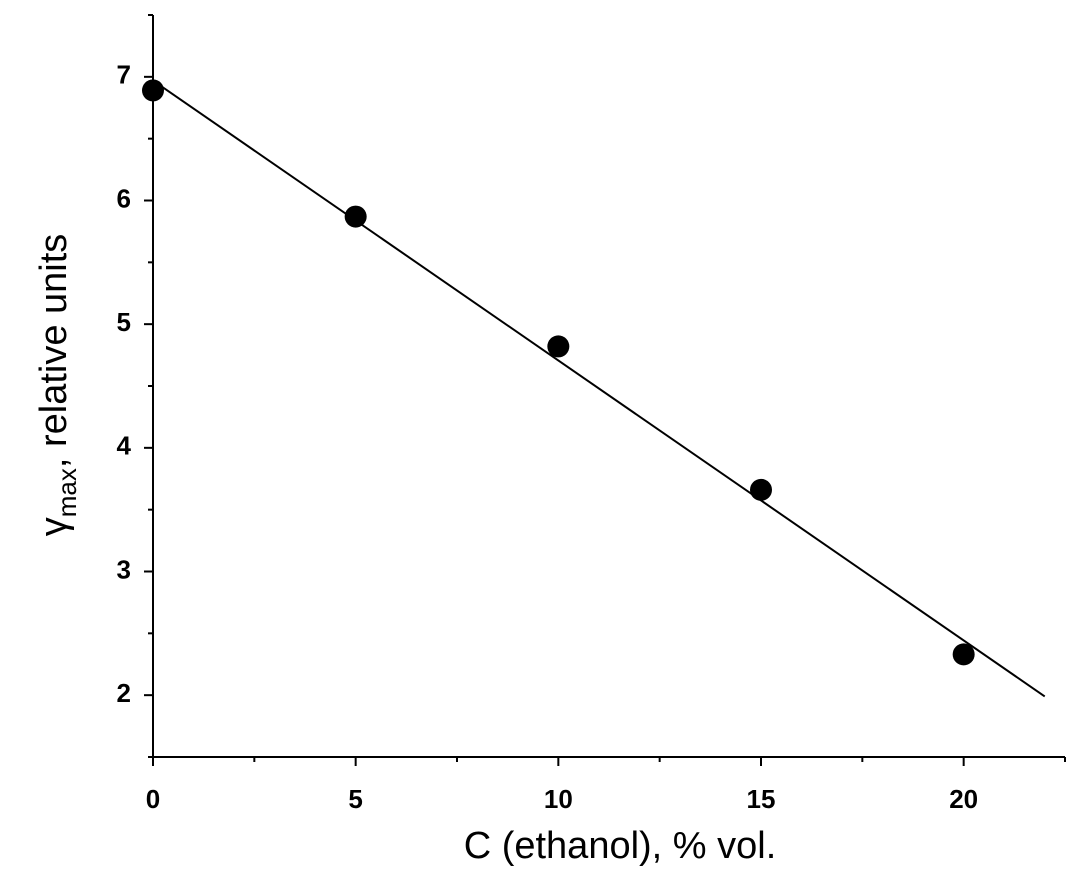 This screenshot has width=1067, height=895. I want to click on y-axis-label: γmax, relative units, so click(57, 385).